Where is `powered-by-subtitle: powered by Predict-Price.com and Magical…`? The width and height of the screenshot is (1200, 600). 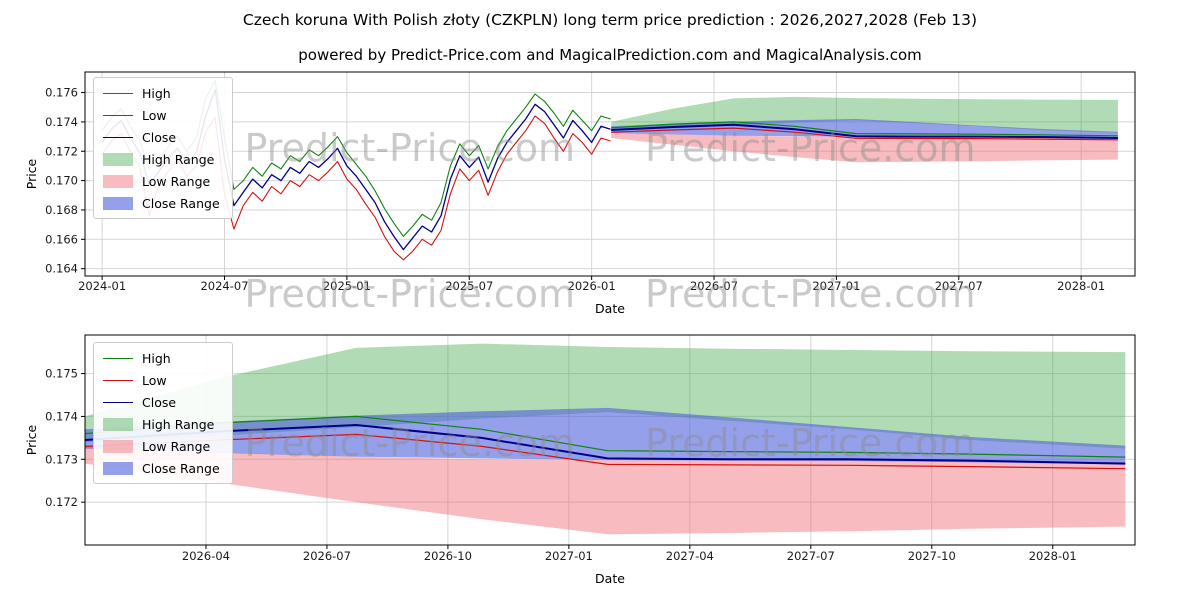 powered-by-subtitle: powered by Predict-Price.com and Magical… is located at coordinates (610, 55).